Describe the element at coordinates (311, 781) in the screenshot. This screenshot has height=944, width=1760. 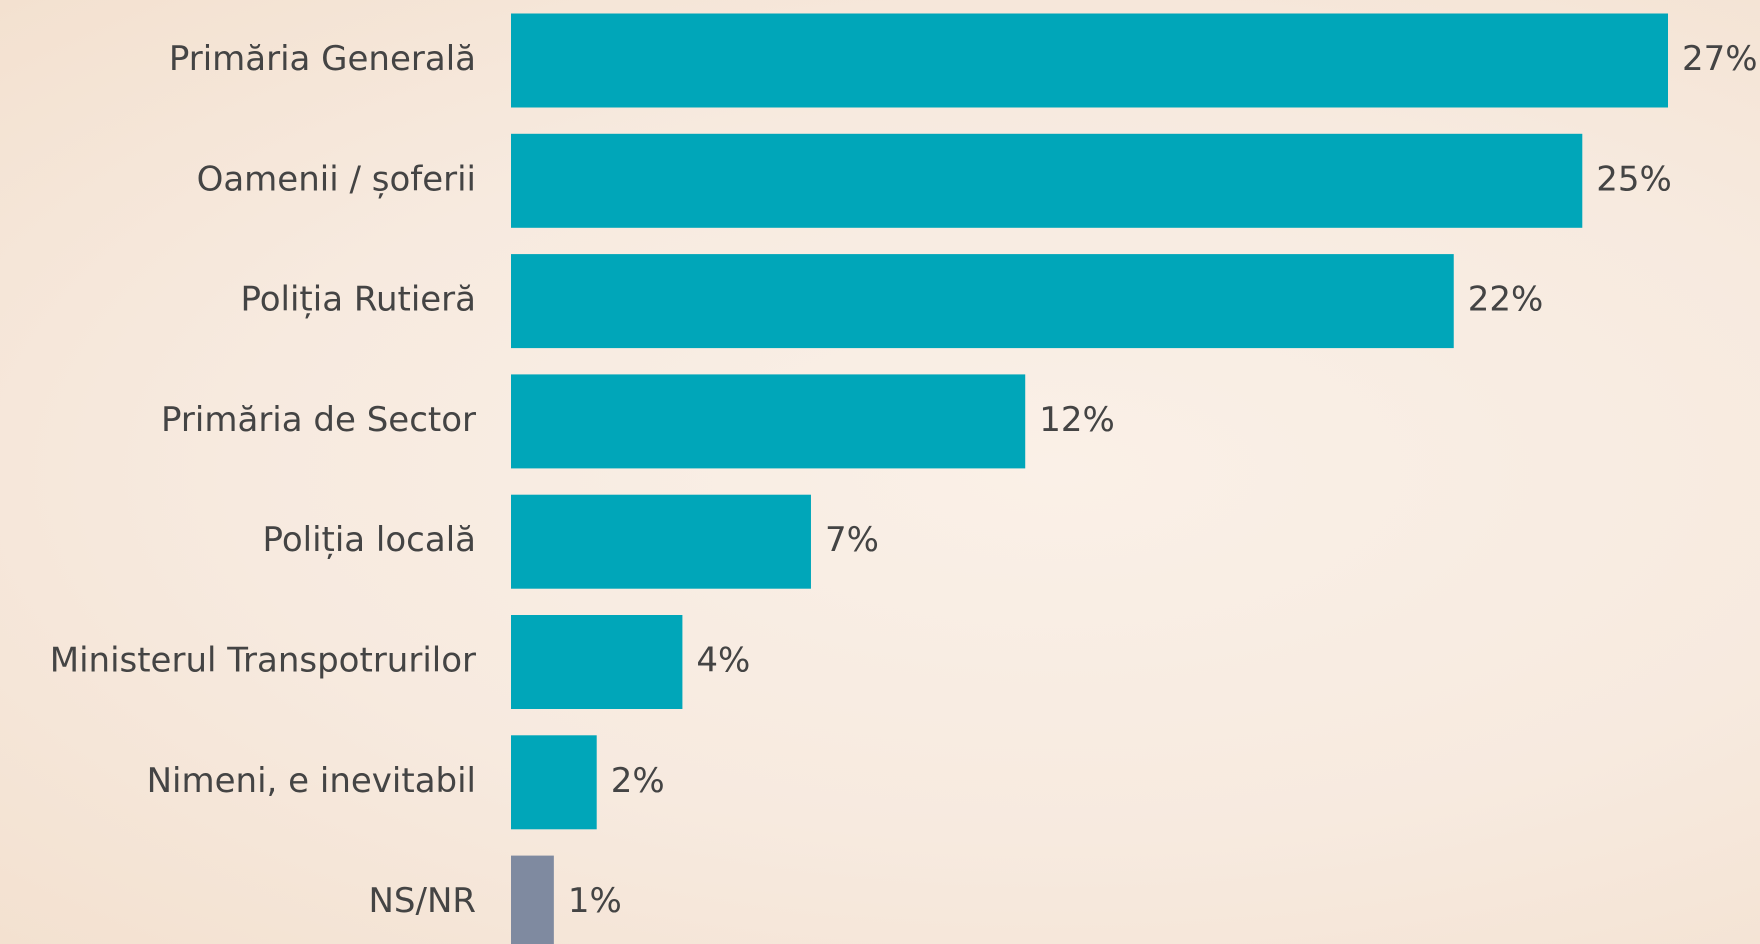
I see `category-label: Nimeni, e inevitabil` at that location.